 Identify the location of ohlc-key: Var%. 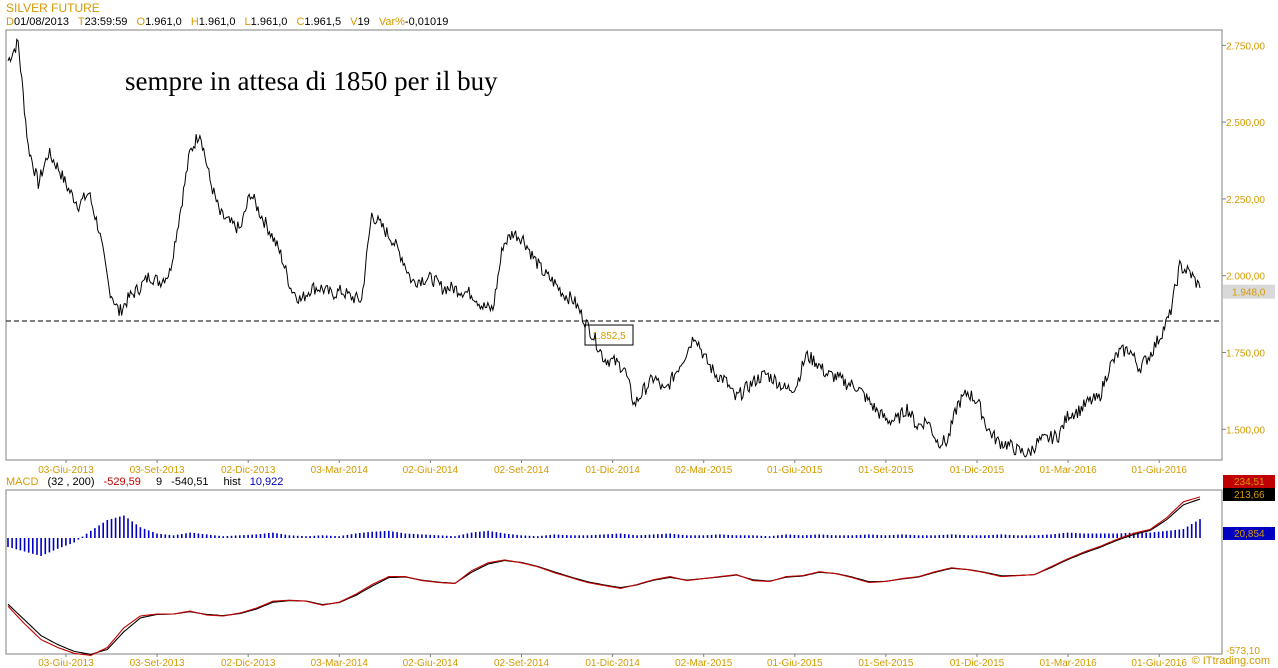
(391, 22).